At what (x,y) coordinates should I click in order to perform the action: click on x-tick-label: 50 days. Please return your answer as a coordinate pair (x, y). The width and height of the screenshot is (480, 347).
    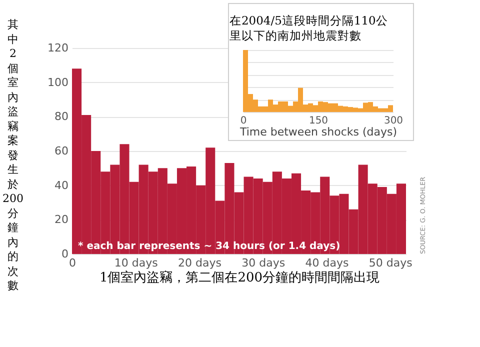
    Looking at the image, I should click on (390, 263).